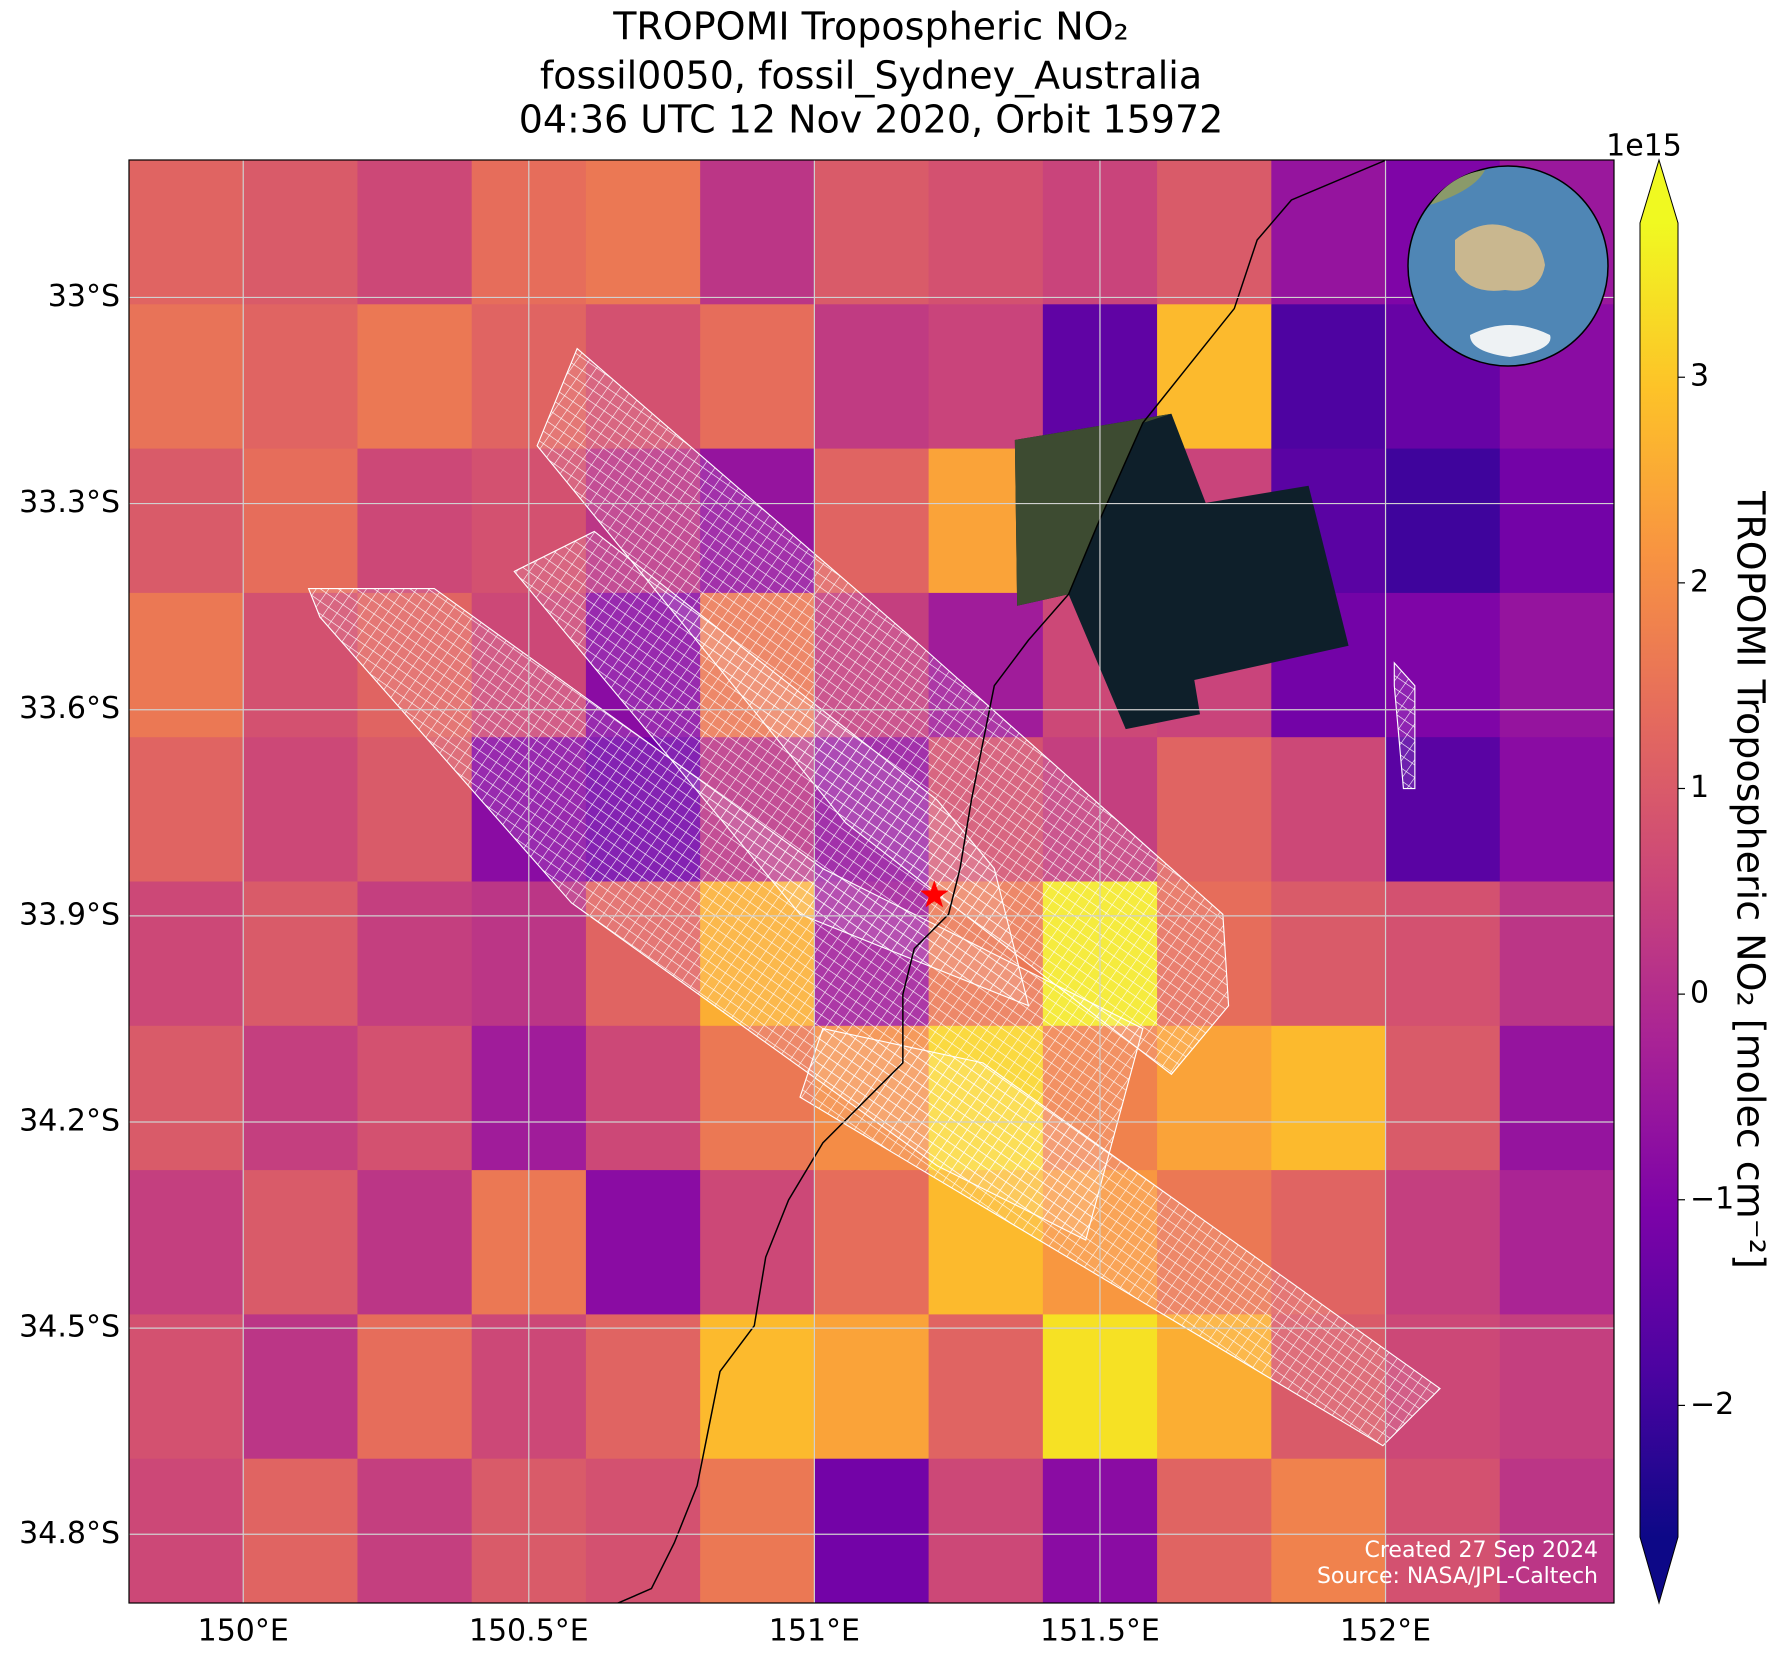  Describe the element at coordinates (870, 27) in the screenshot. I see `title-line: TROPOMI Tropospheric NO₂` at that location.